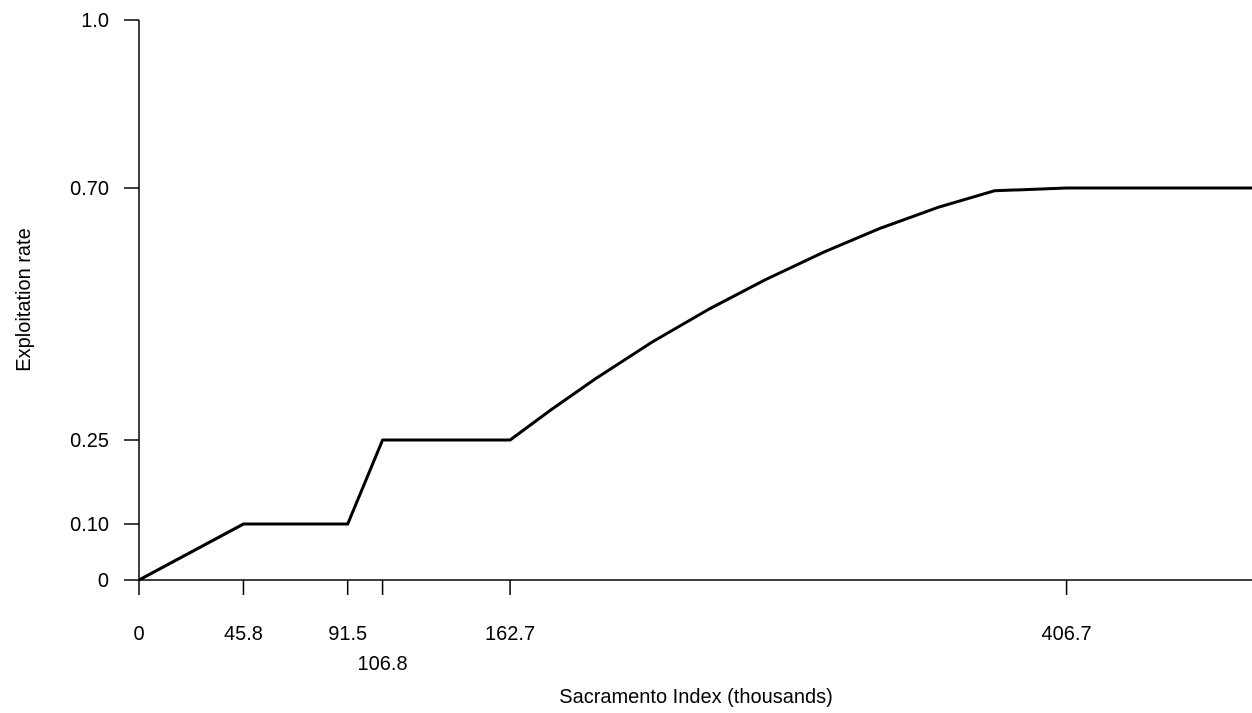 The height and width of the screenshot is (713, 1252). I want to click on y-tick-label: 0, so click(103, 581).